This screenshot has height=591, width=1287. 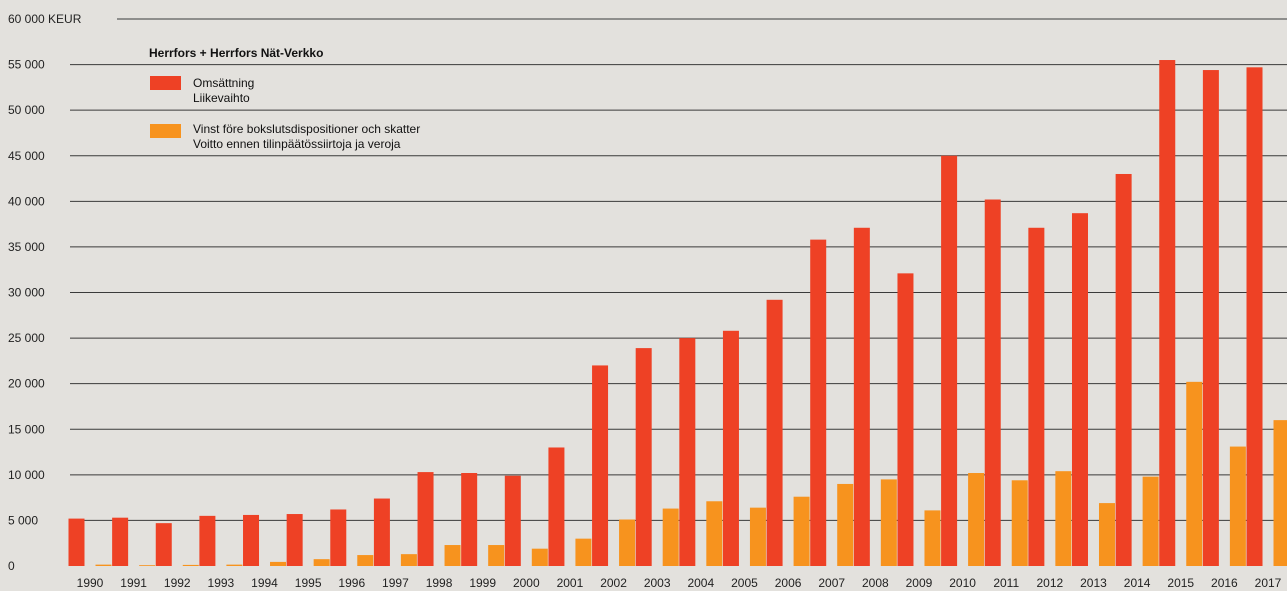 What do you see at coordinates (831, 583) in the screenshot?
I see `x-tick-label: 2007` at bounding box center [831, 583].